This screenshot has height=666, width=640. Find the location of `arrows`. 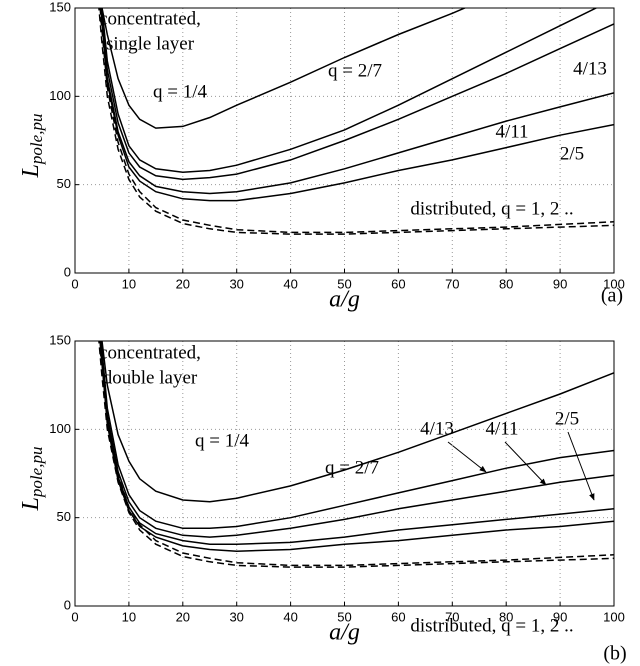

arrows is located at coordinates (521, 466).